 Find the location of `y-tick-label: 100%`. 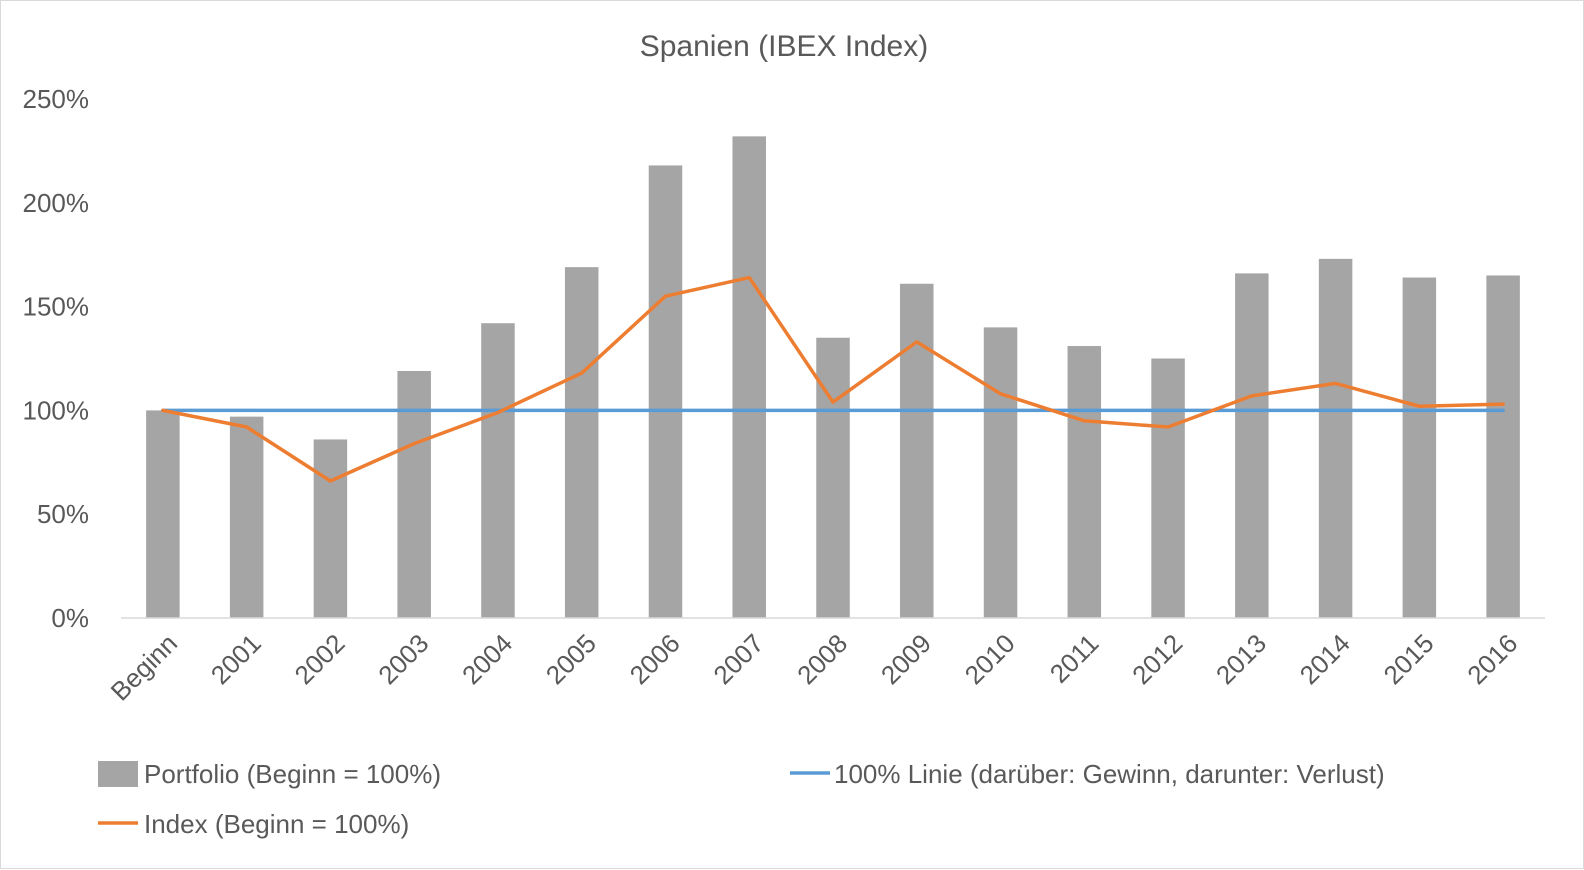

y-tick-label: 100% is located at coordinates (56, 410).